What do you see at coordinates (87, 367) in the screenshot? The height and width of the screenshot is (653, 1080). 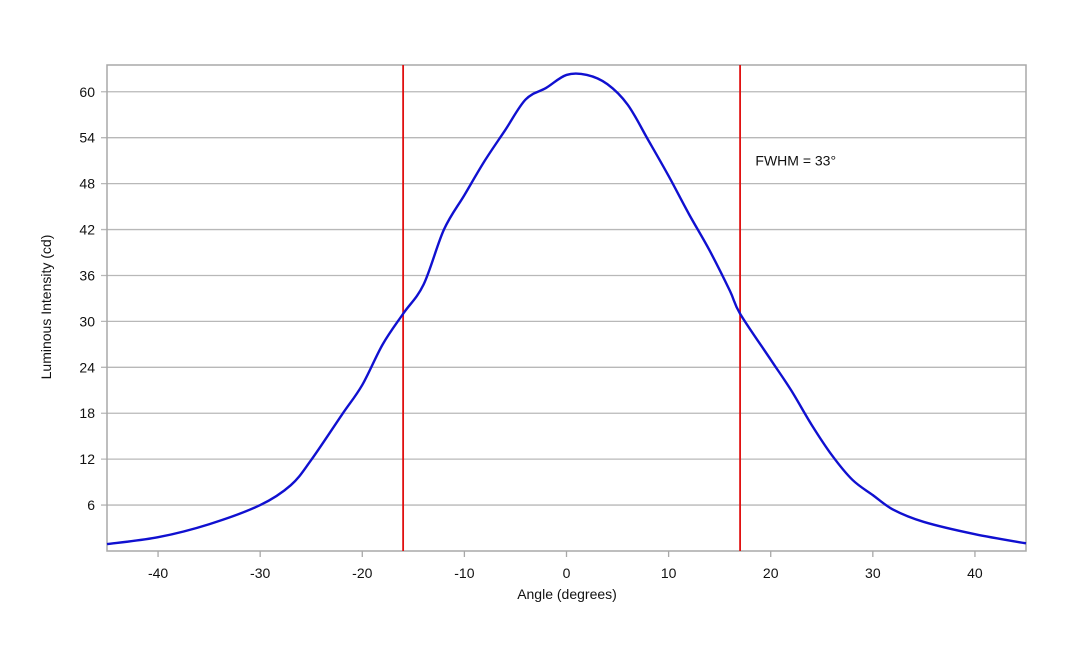 I see `y-tick-label: 24` at bounding box center [87, 367].